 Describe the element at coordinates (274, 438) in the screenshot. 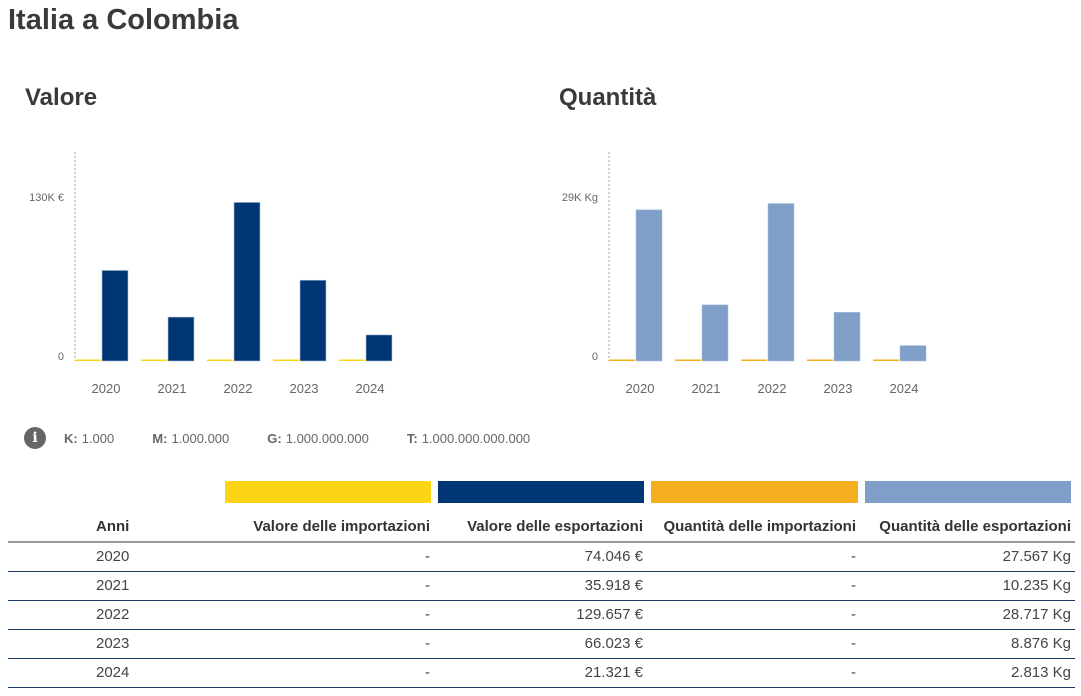

I see `unit-key: G:` at that location.